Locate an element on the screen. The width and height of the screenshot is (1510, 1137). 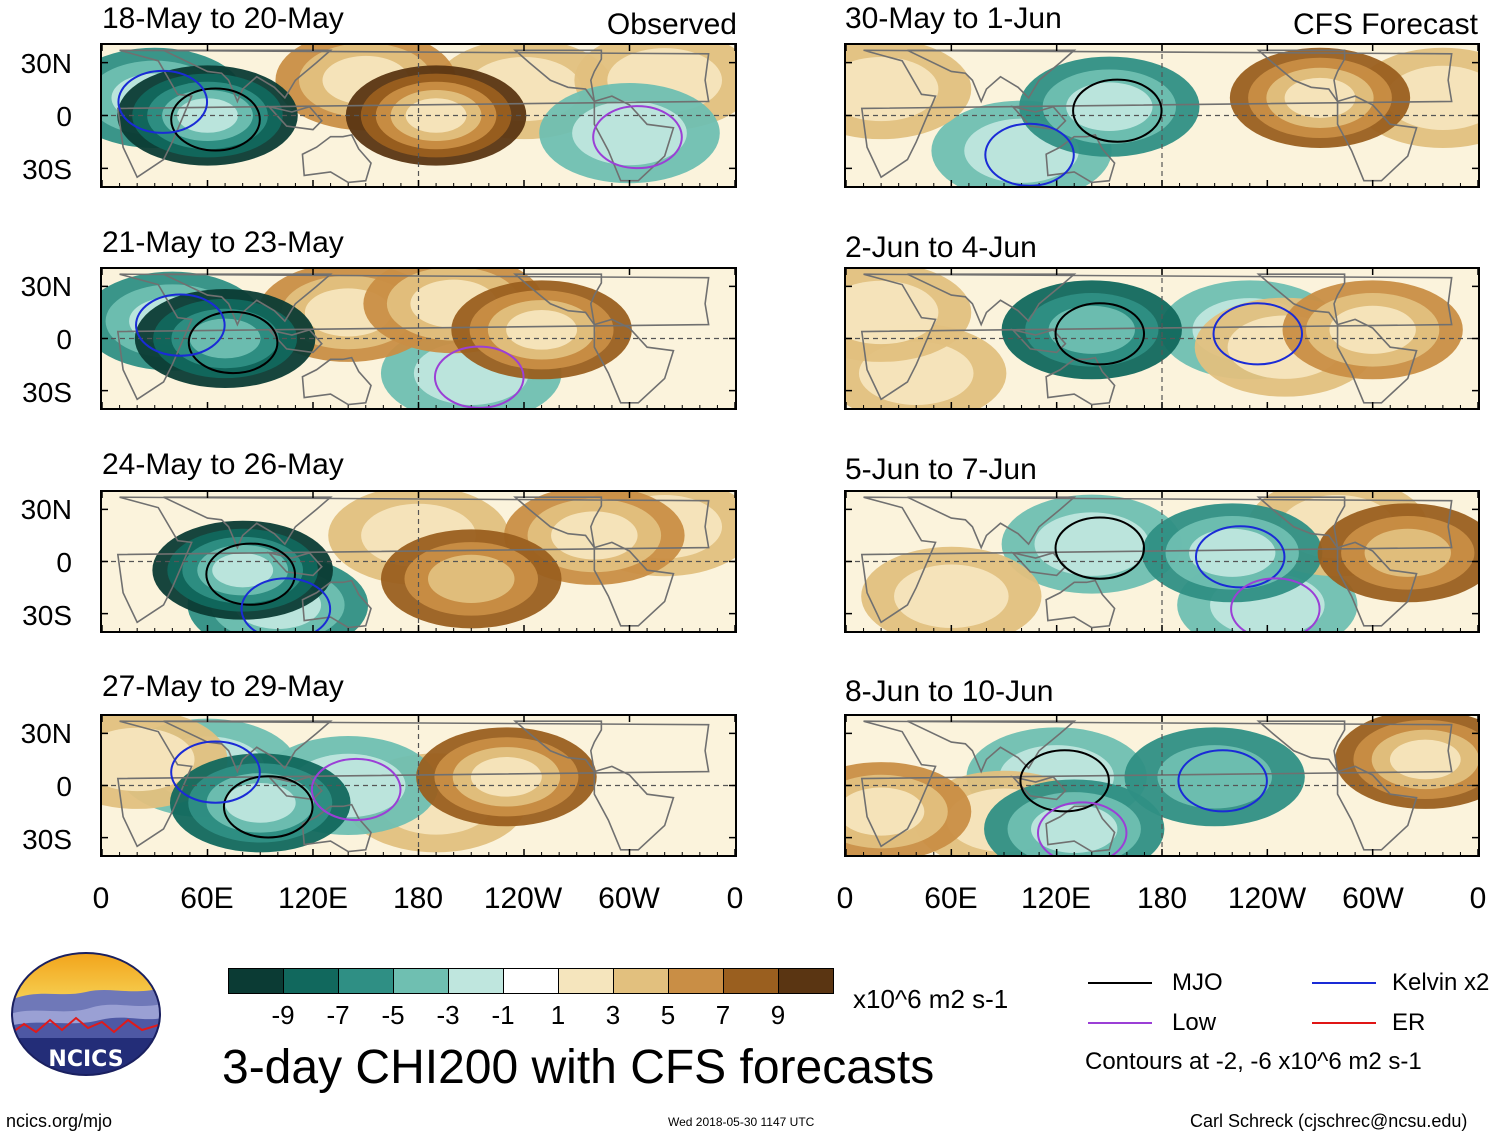
panel-title-left-1: 18-May to 20-May is located at coordinates (223, 18).